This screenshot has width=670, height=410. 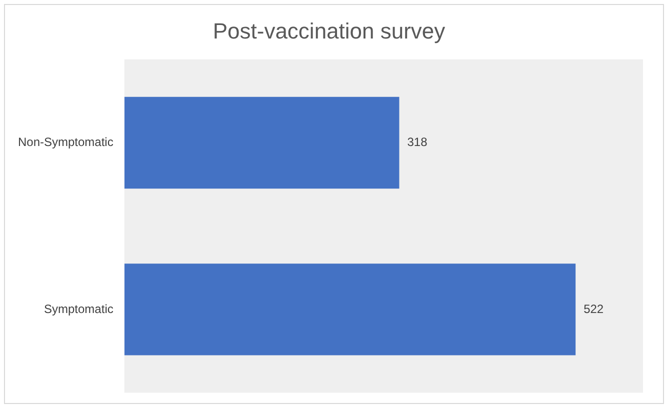 I want to click on chart-title: Post-vaccination survey, so click(x=329, y=31).